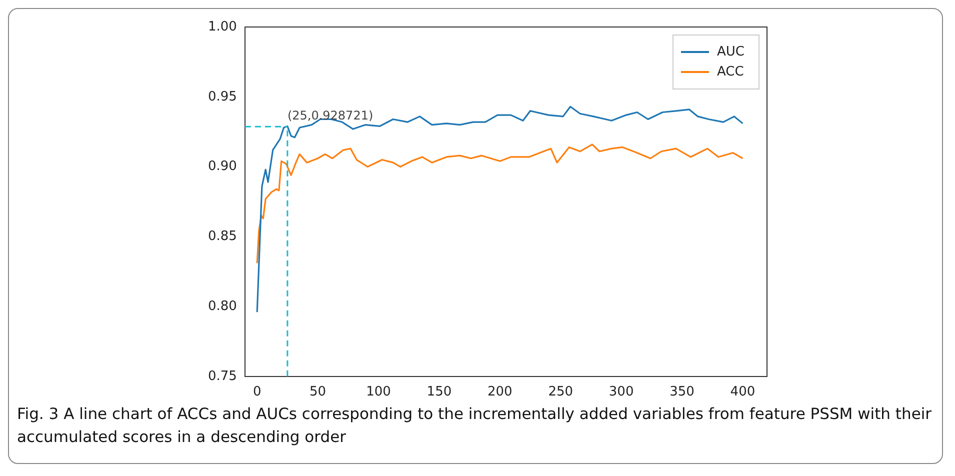 This screenshot has width=955, height=476. Describe the element at coordinates (330, 115) in the screenshot. I see `annotation: (25,0.928721)` at that location.